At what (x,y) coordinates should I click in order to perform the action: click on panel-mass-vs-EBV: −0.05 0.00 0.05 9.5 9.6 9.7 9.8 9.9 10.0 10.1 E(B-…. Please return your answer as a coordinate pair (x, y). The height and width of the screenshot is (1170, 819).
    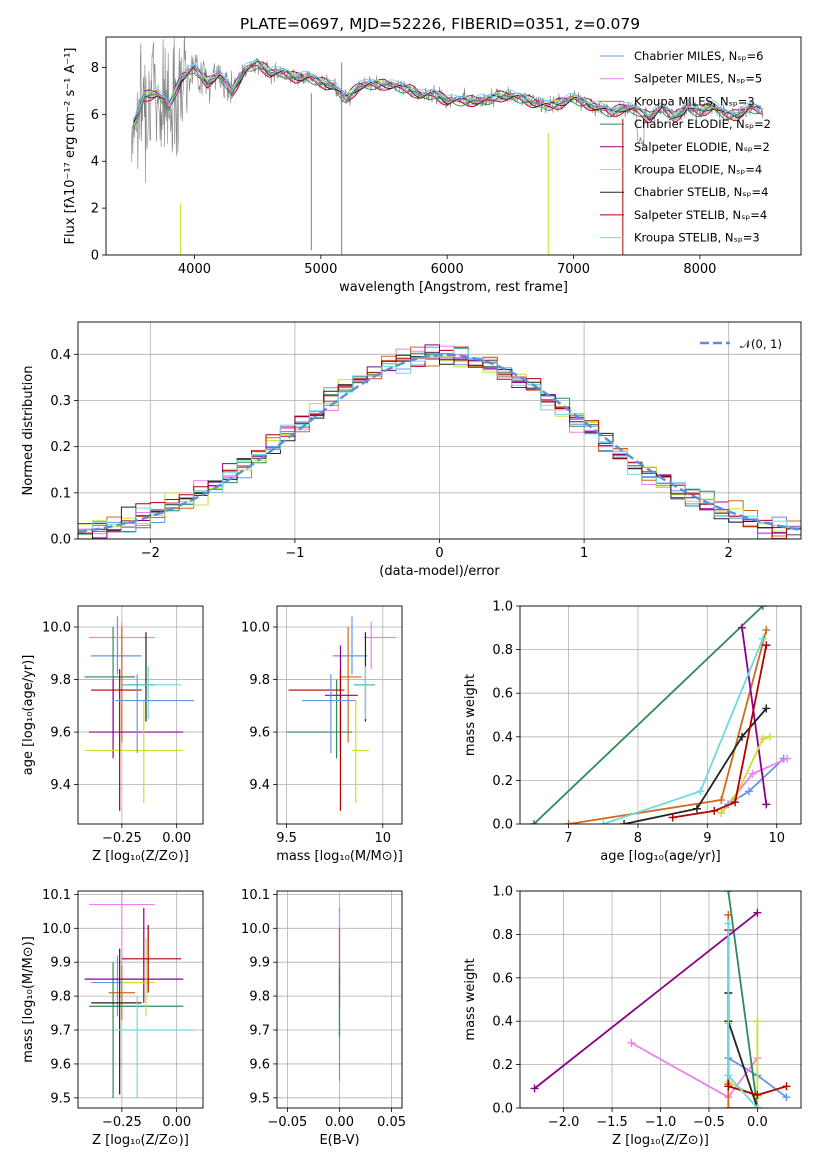
    Looking at the image, I should click on (323, 1018).